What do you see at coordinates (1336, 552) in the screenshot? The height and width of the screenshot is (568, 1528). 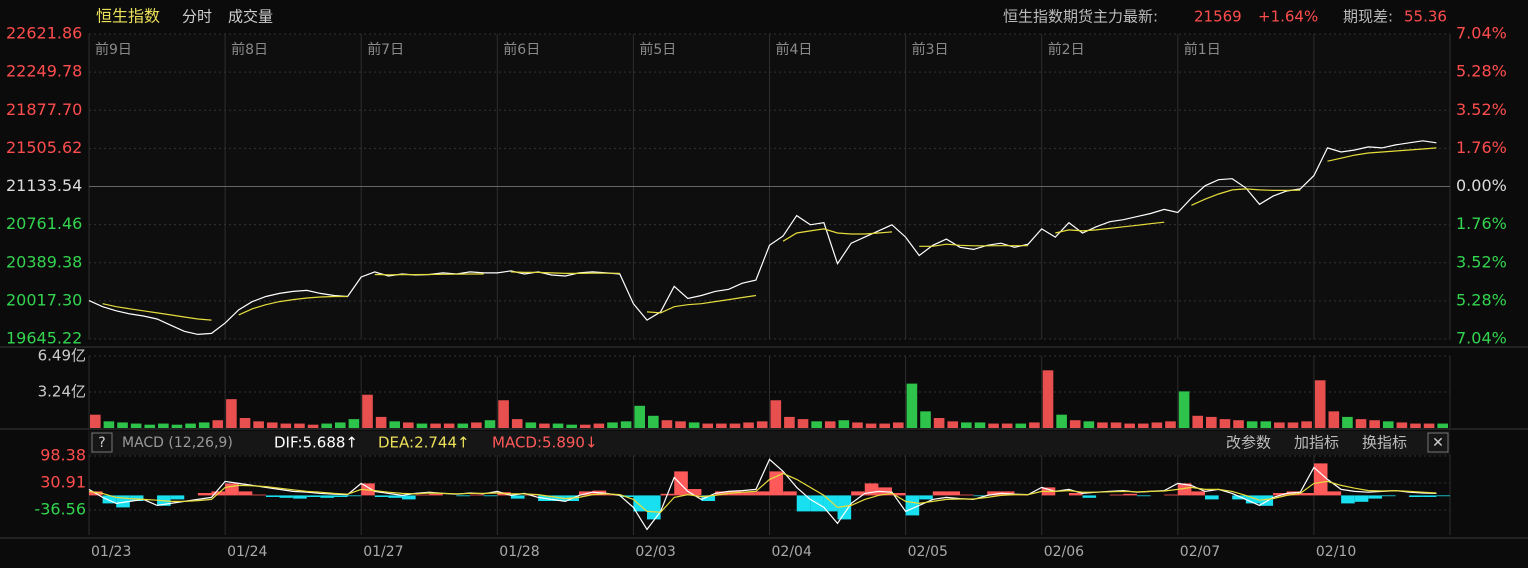 I see `x-tick-label: 02/10` at bounding box center [1336, 552].